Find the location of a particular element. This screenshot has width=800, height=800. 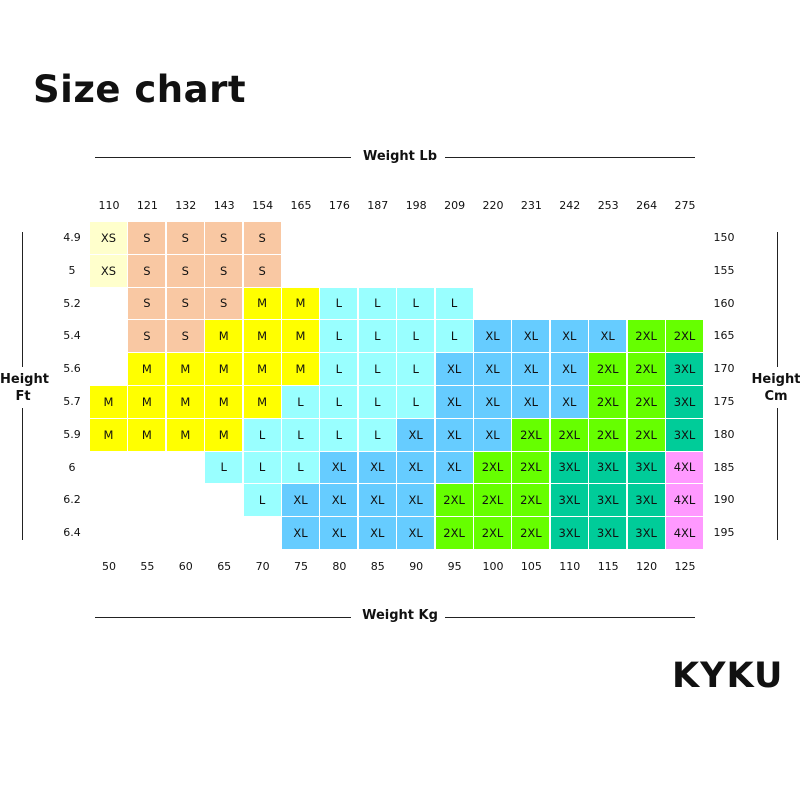

weight-kg-tick: 120 is located at coordinates (647, 566).